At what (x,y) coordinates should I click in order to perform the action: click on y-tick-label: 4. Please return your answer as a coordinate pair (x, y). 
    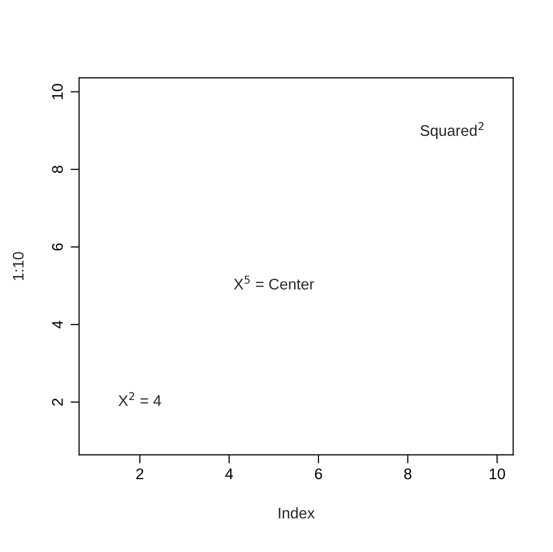
    Looking at the image, I should click on (57, 324).